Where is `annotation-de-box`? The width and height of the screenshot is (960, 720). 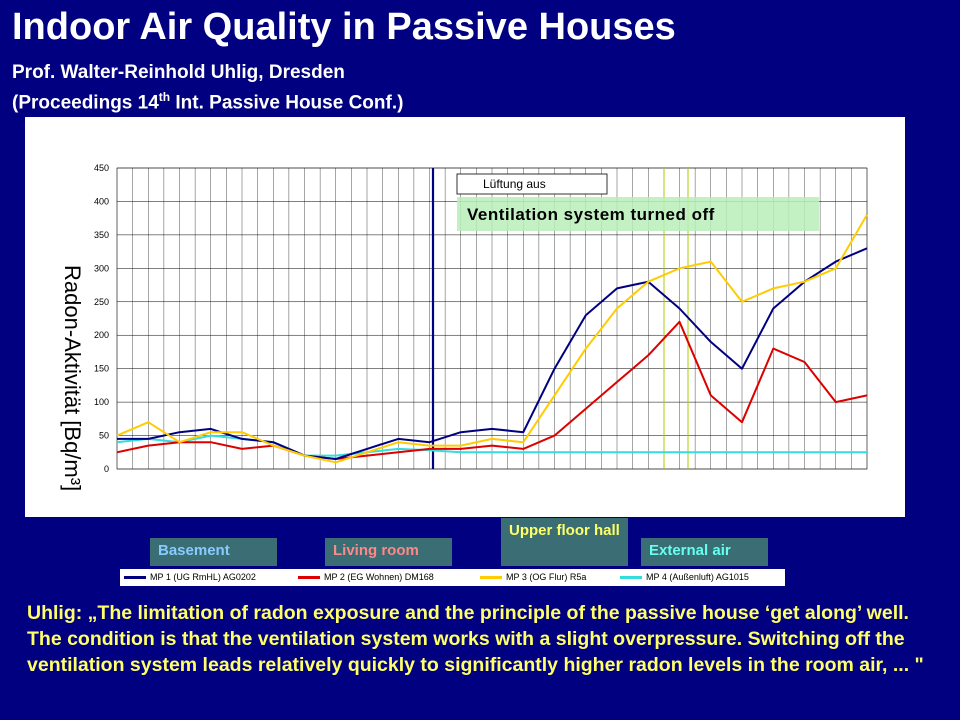 annotation-de-box is located at coordinates (532, 184).